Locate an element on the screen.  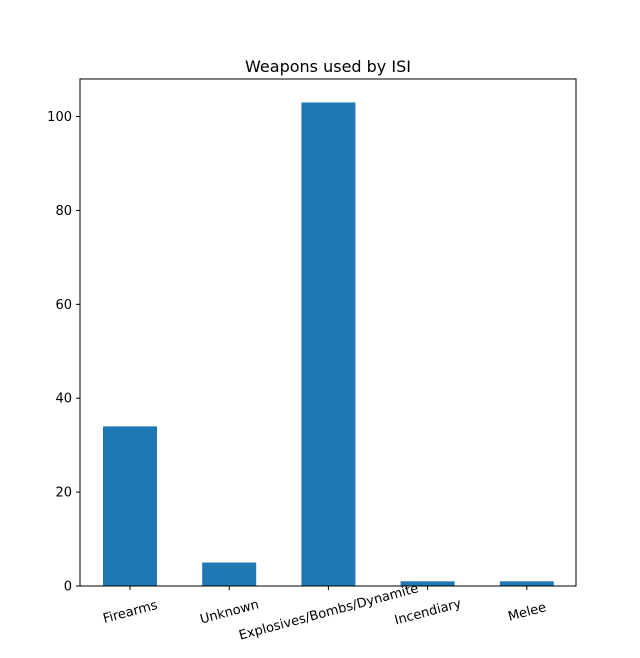
x-tick-label: Firearms is located at coordinates (131, 612).